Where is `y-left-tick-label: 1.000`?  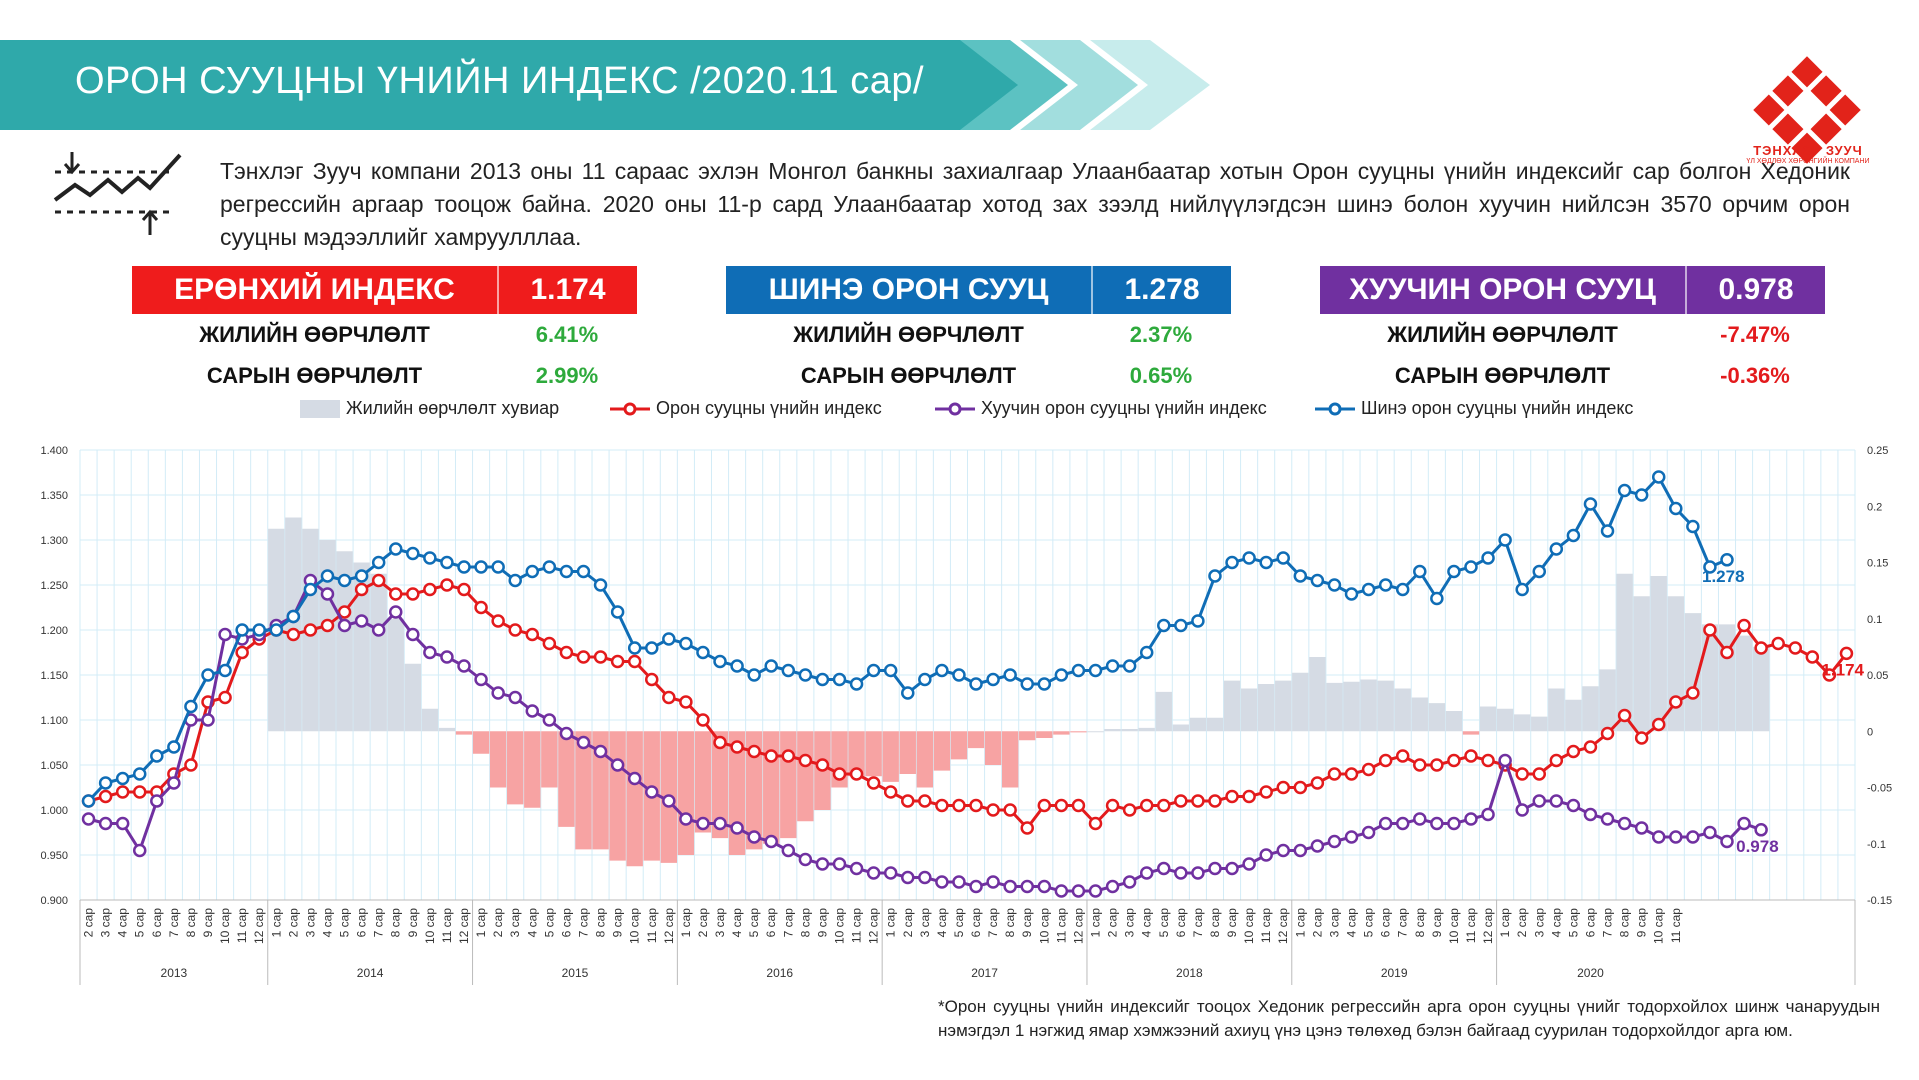
y-left-tick-label: 1.000 is located at coordinates (54, 811).